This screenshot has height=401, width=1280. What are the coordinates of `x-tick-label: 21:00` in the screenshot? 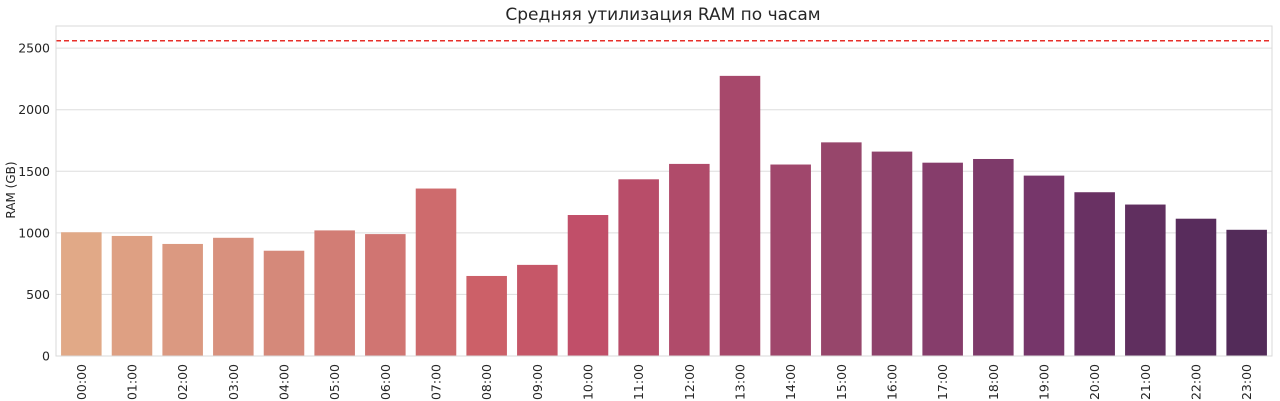 It's located at (1145, 382).